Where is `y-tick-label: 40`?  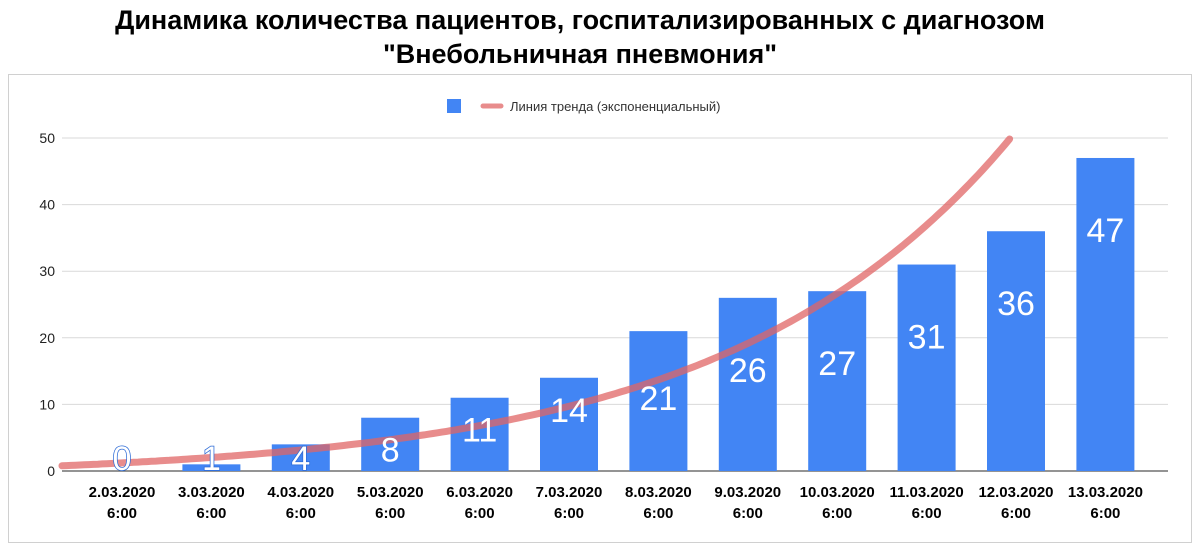 y-tick-label: 40 is located at coordinates (47, 205).